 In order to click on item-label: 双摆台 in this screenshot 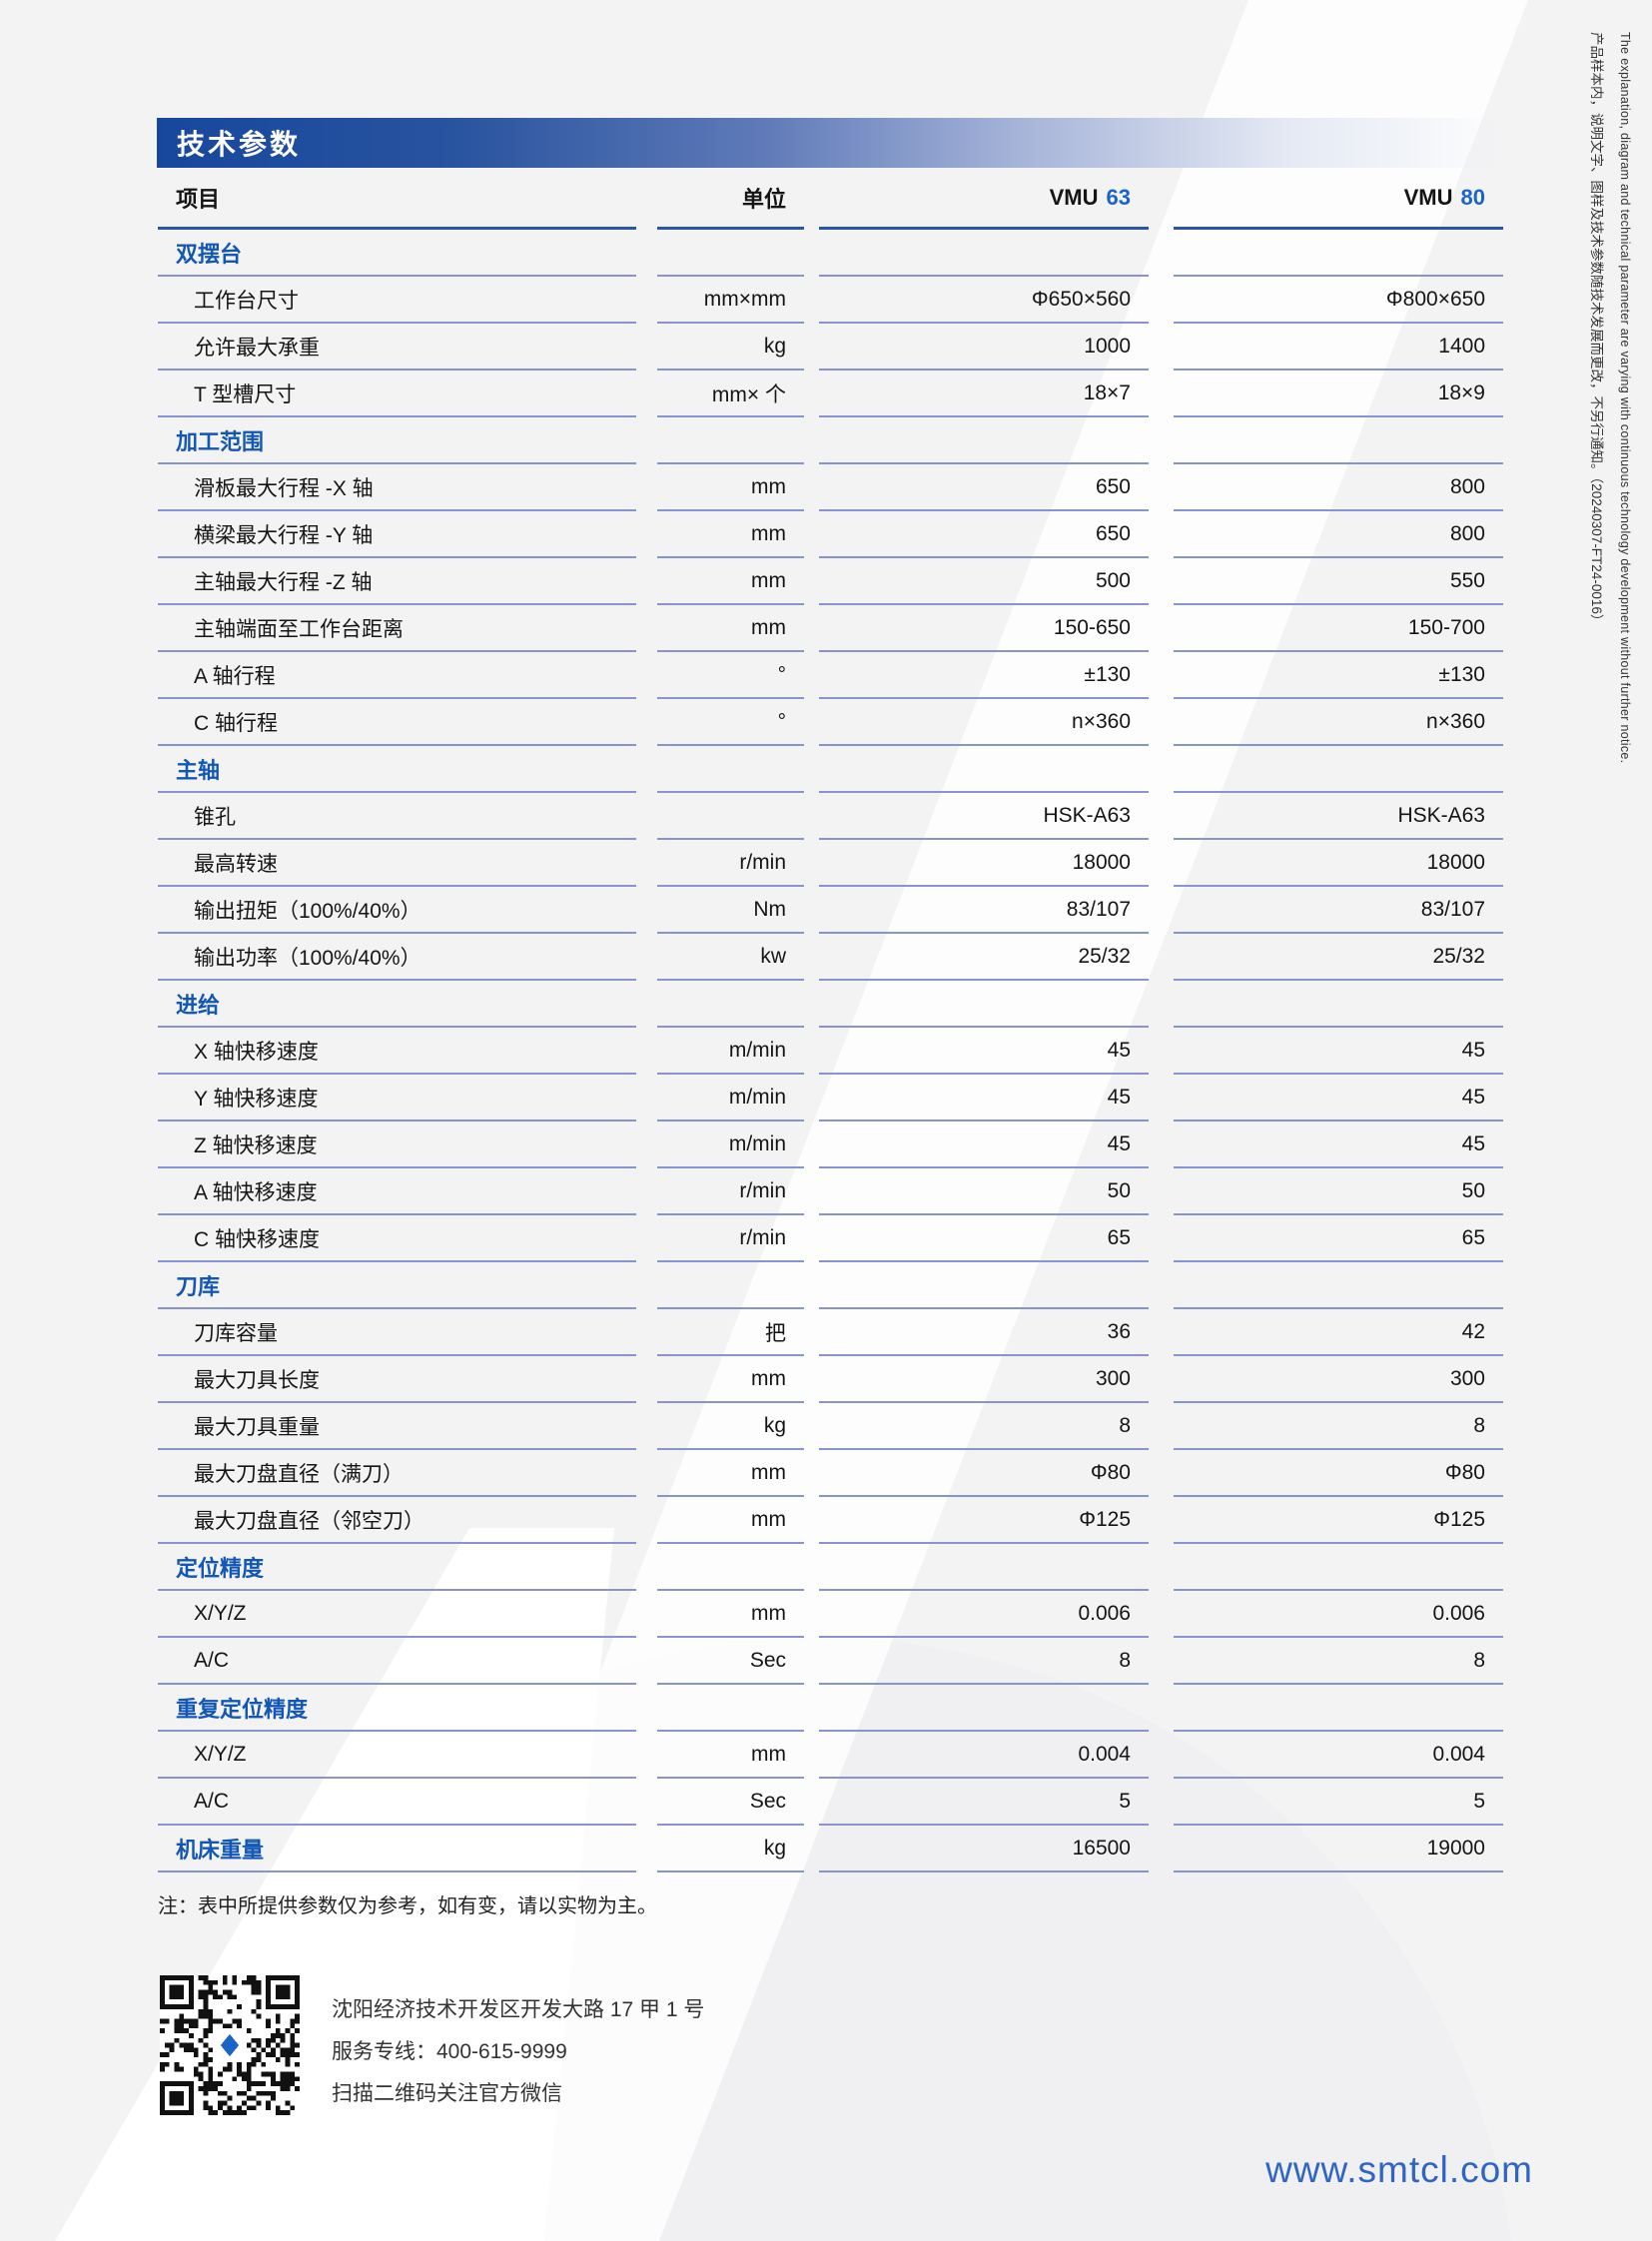, I will do `click(397, 253)`.